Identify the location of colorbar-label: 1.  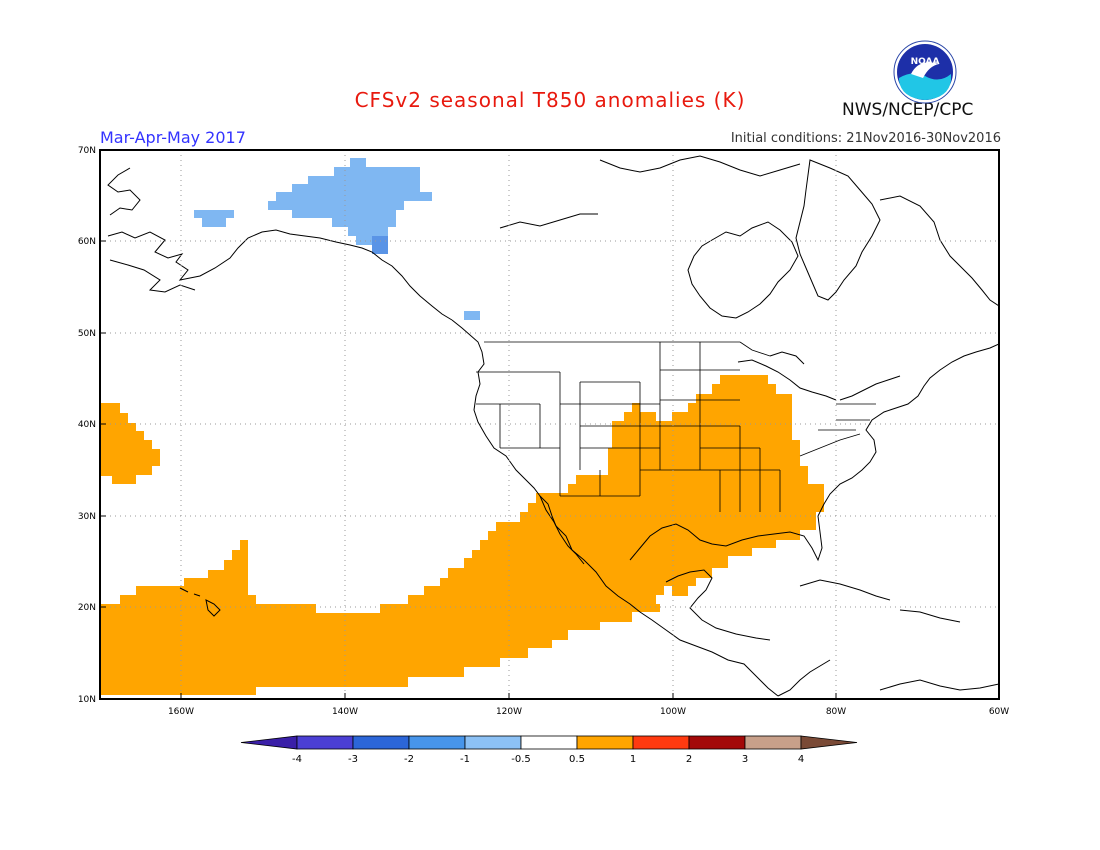
(633, 759).